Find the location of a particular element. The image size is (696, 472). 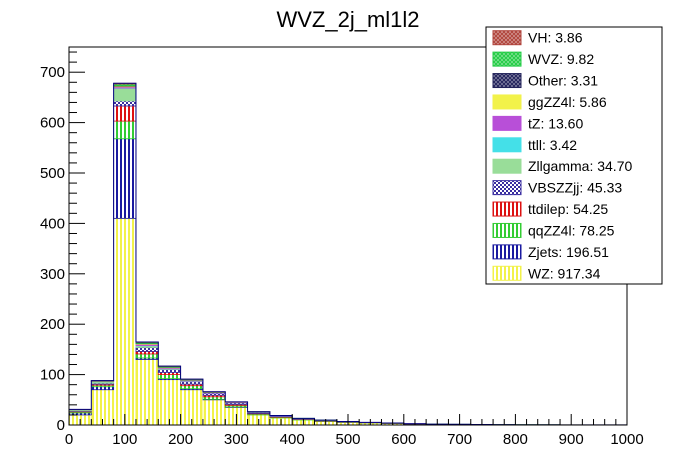

legend-swatch-zllgamma is located at coordinates (507, 166).